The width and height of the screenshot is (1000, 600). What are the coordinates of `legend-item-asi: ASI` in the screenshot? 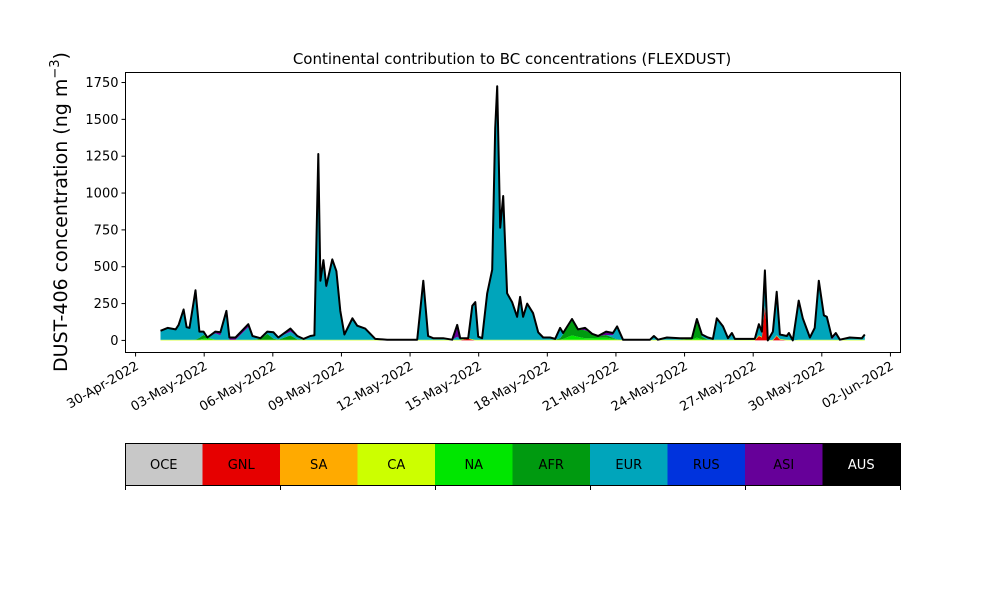 It's located at (784, 464).